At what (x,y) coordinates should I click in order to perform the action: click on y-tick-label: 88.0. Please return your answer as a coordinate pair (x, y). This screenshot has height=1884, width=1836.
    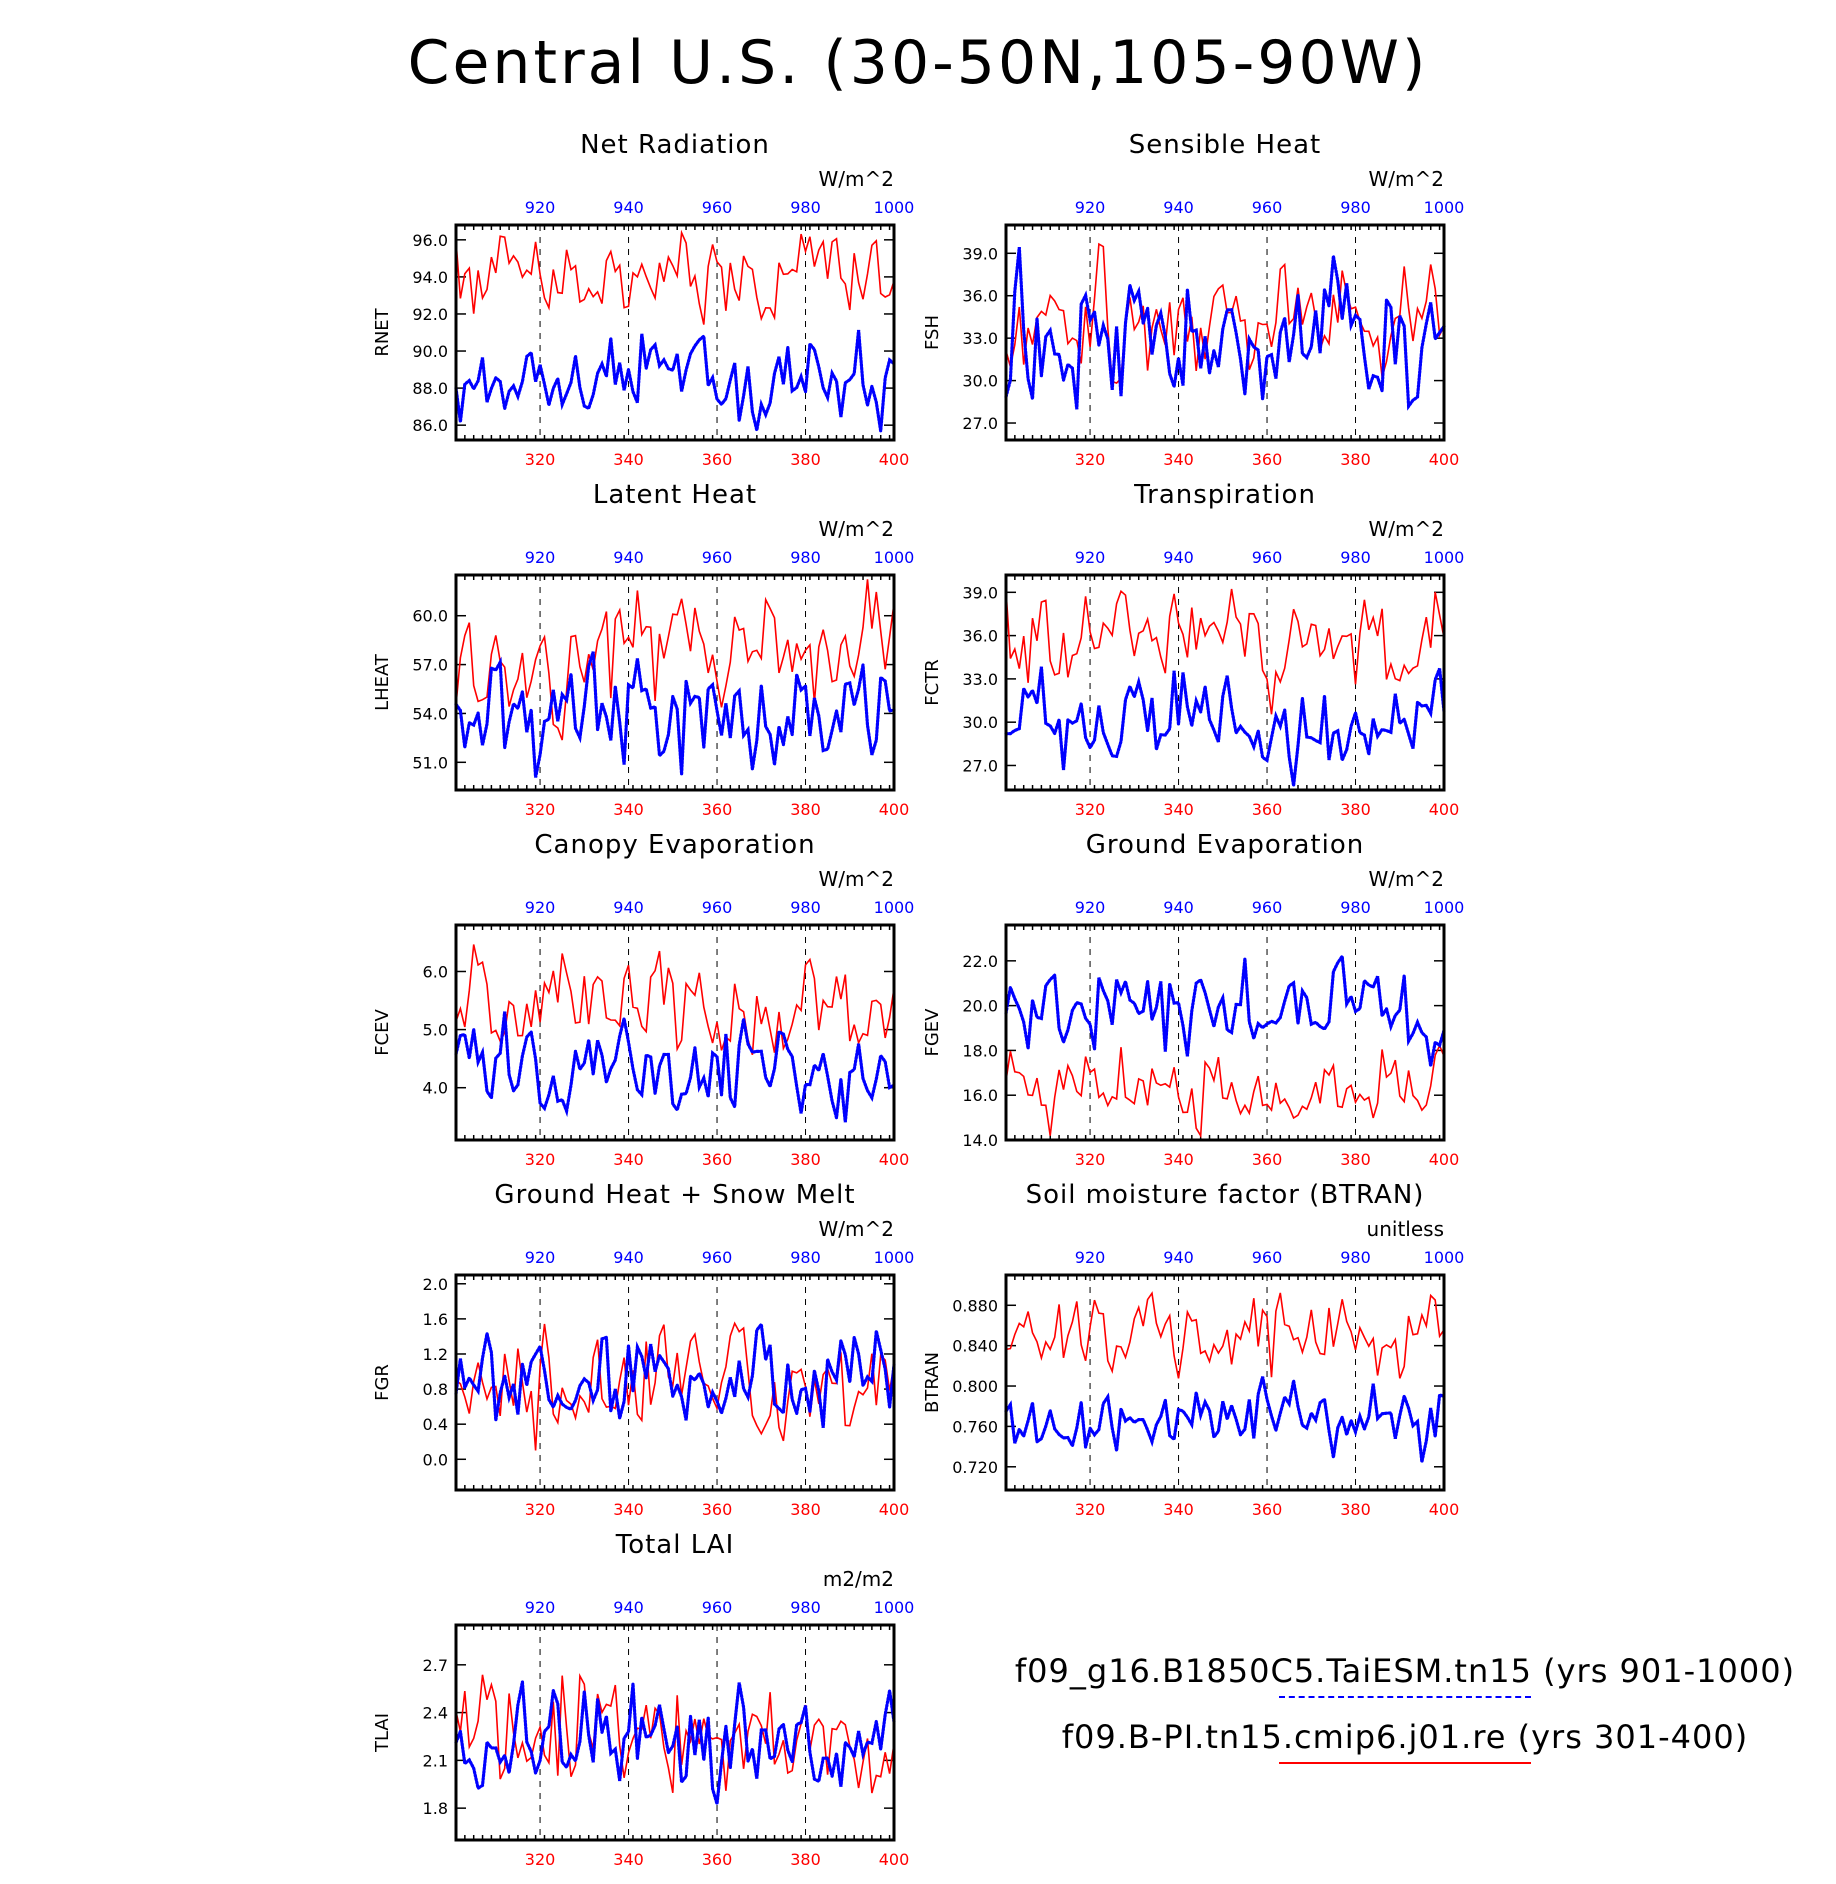
    Looking at the image, I should click on (430, 388).